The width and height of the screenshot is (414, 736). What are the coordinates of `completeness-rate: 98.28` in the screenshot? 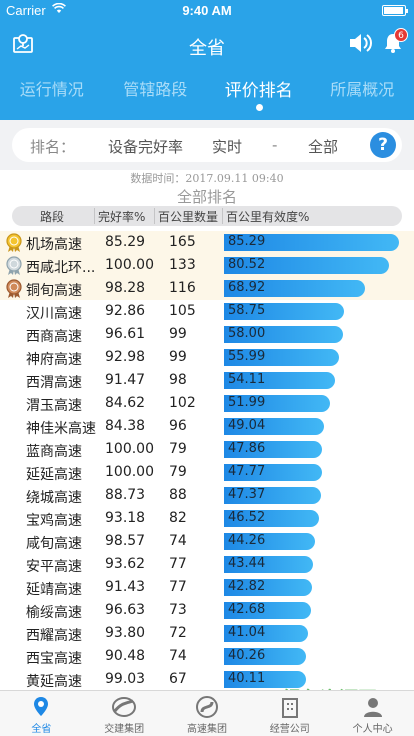 It's located at (125, 288).